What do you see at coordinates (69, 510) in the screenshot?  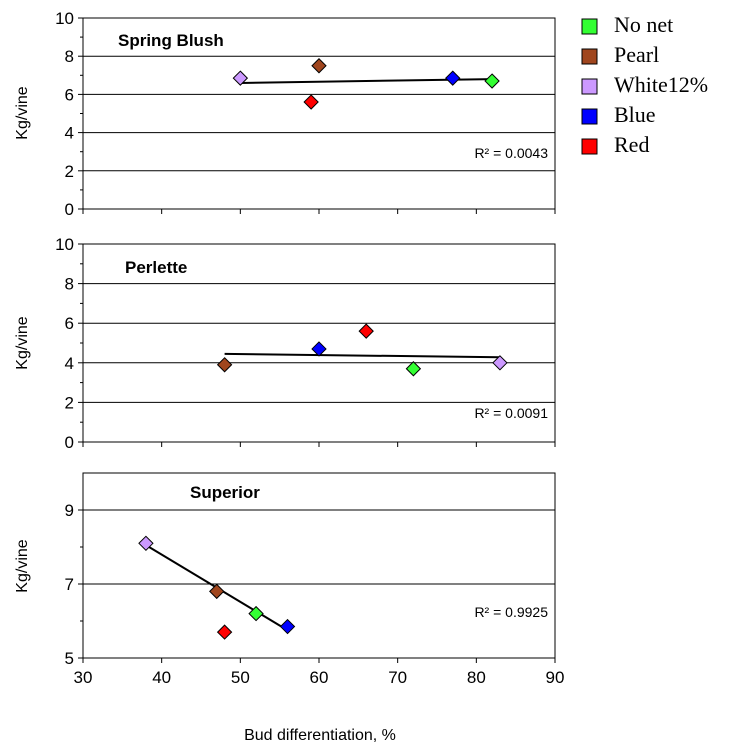 I see `y-tick-label: 9` at bounding box center [69, 510].